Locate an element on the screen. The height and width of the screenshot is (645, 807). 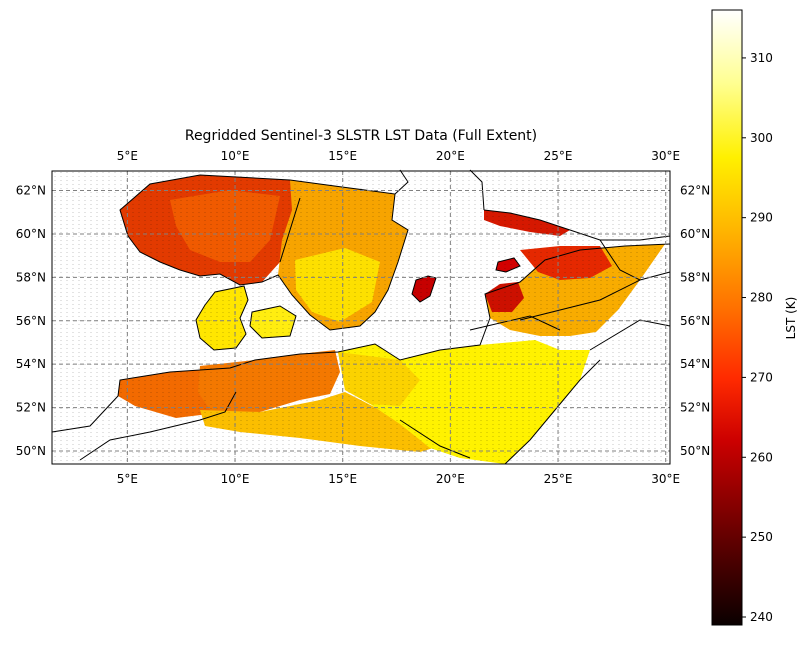
colorbar-tick-label: 290 is located at coordinates (761, 218).